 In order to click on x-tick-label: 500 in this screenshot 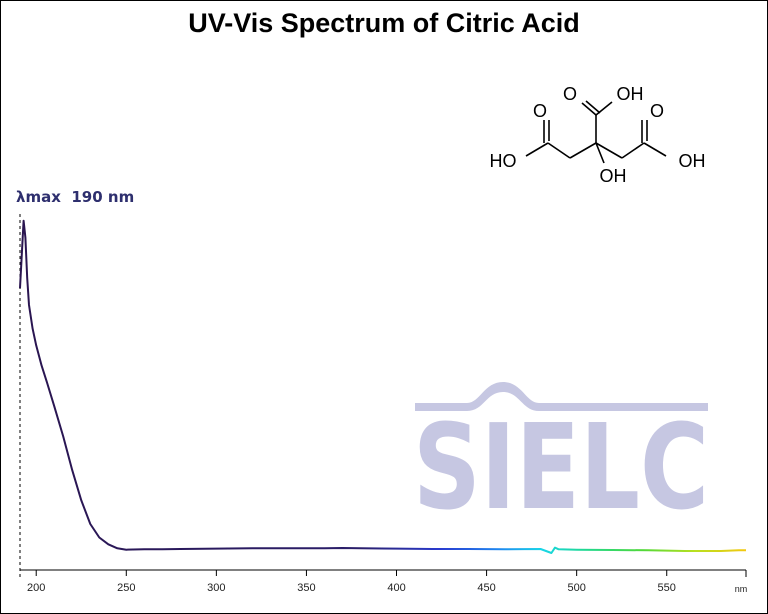, I will do `click(576, 588)`.